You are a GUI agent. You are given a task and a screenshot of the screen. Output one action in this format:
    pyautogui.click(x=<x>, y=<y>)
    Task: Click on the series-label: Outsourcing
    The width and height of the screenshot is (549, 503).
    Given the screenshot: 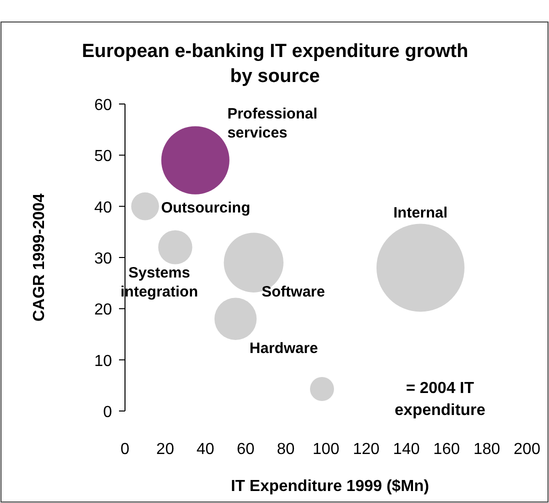 What is the action you would take?
    pyautogui.click(x=205, y=207)
    